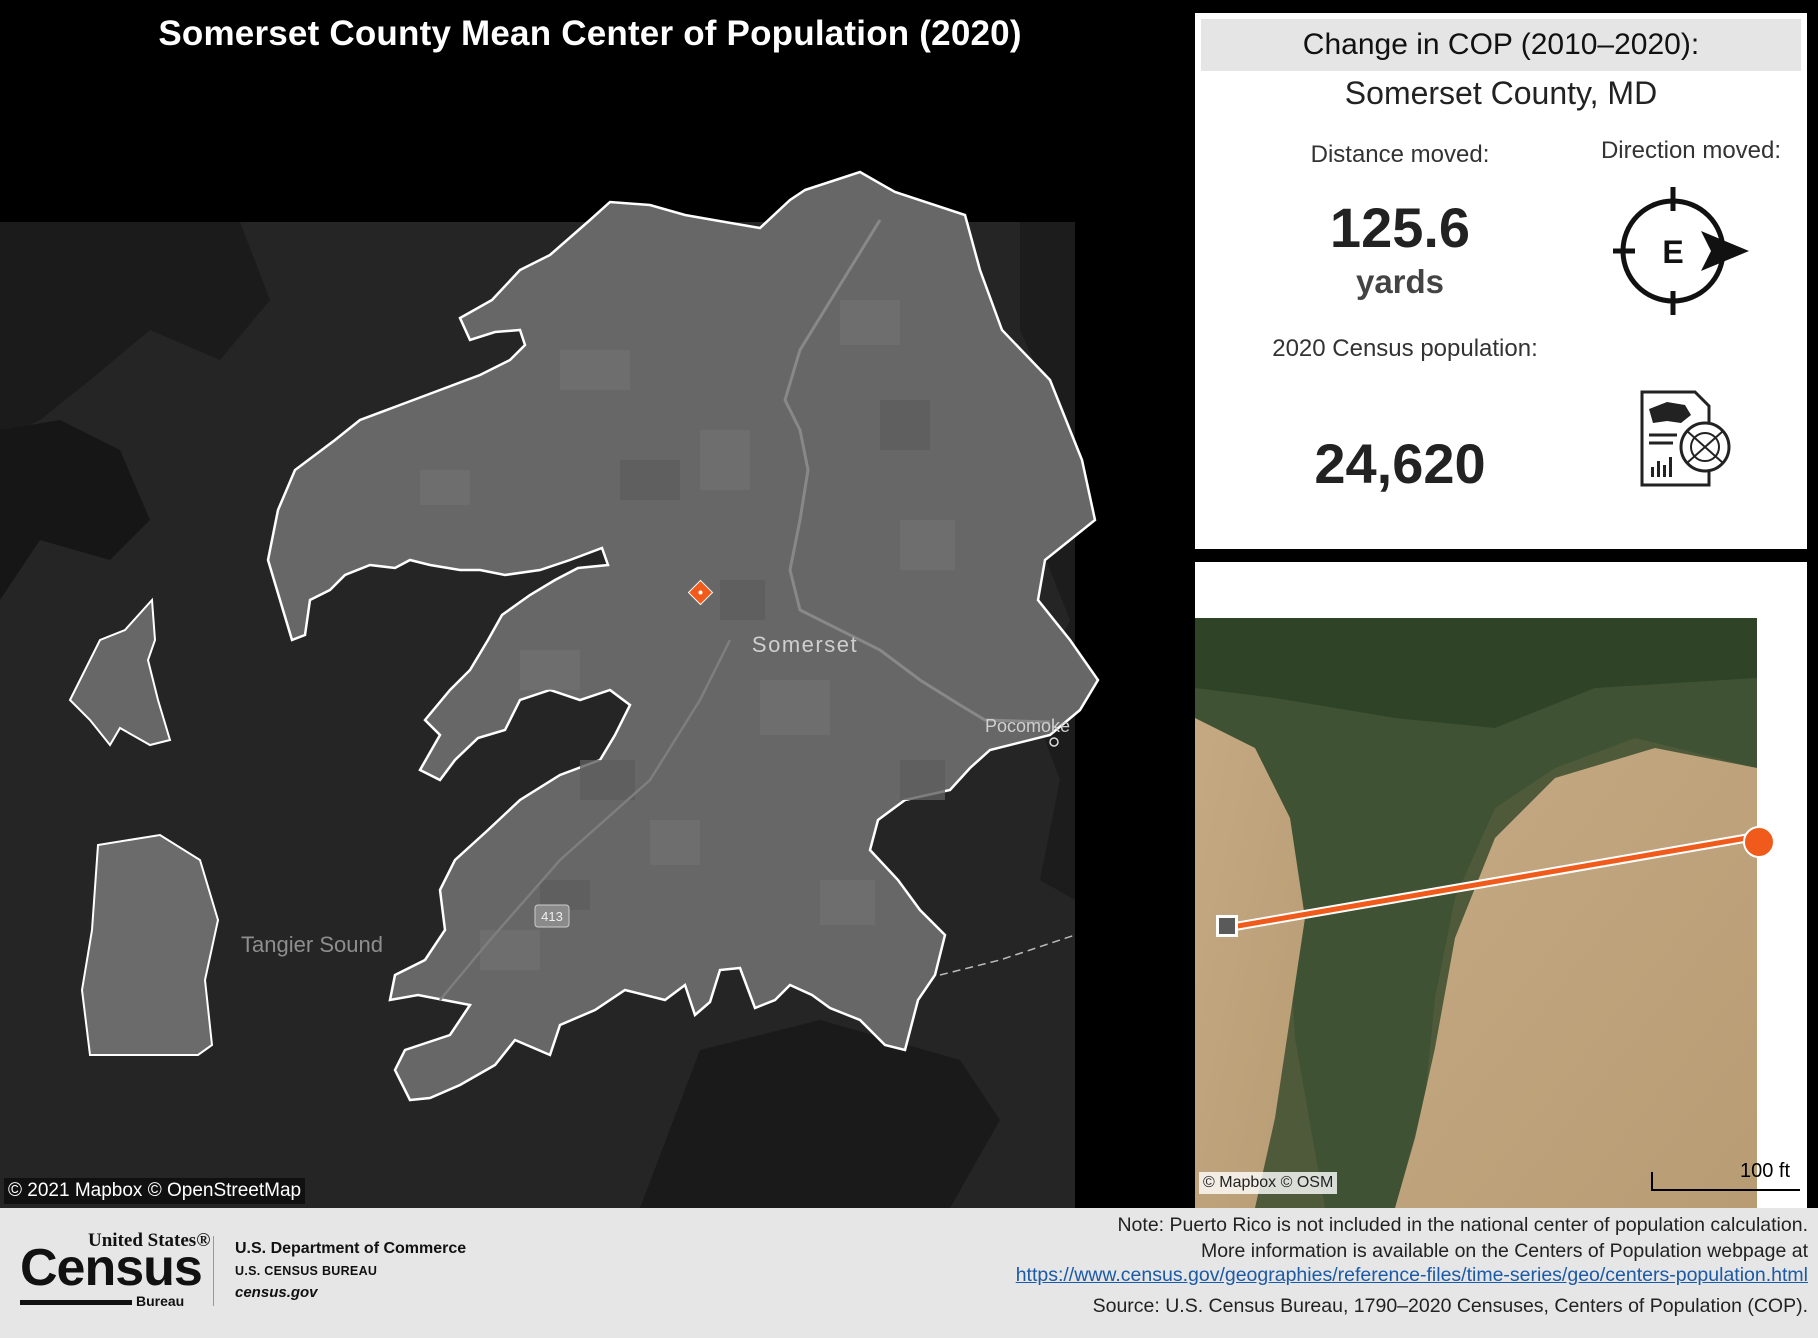 Image resolution: width=1818 pixels, height=1338 pixels. Describe the element at coordinates (150, 944) in the screenshot. I see `smith-island` at that location.